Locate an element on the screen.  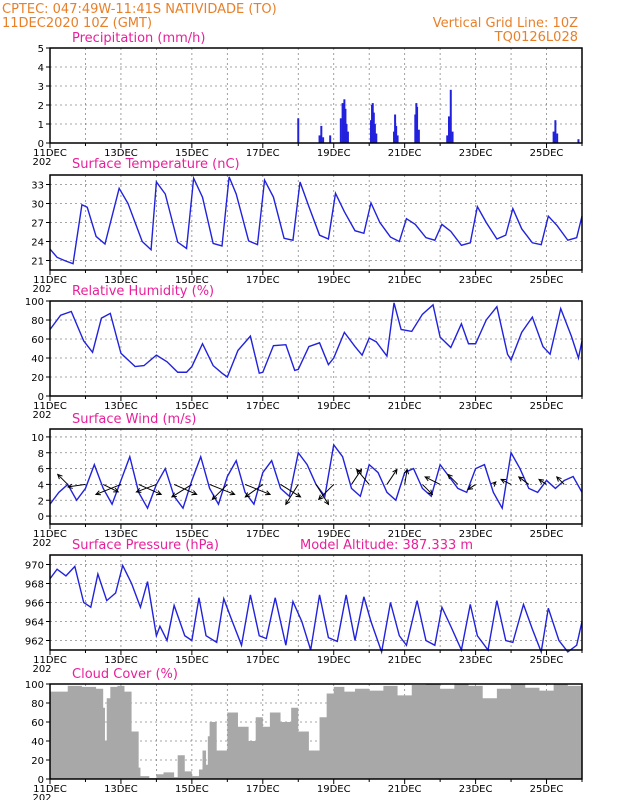
temperature-ytick-label: 27 is located at coordinates (37, 224).